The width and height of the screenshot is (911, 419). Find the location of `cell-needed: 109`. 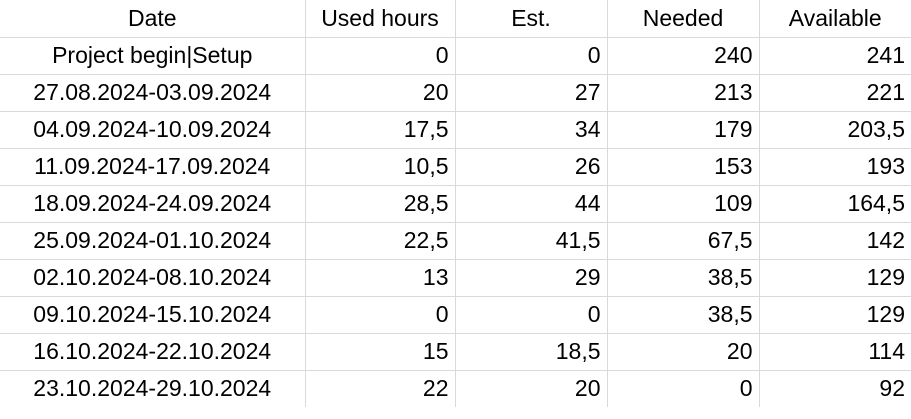

cell-needed: 109 is located at coordinates (683, 204).